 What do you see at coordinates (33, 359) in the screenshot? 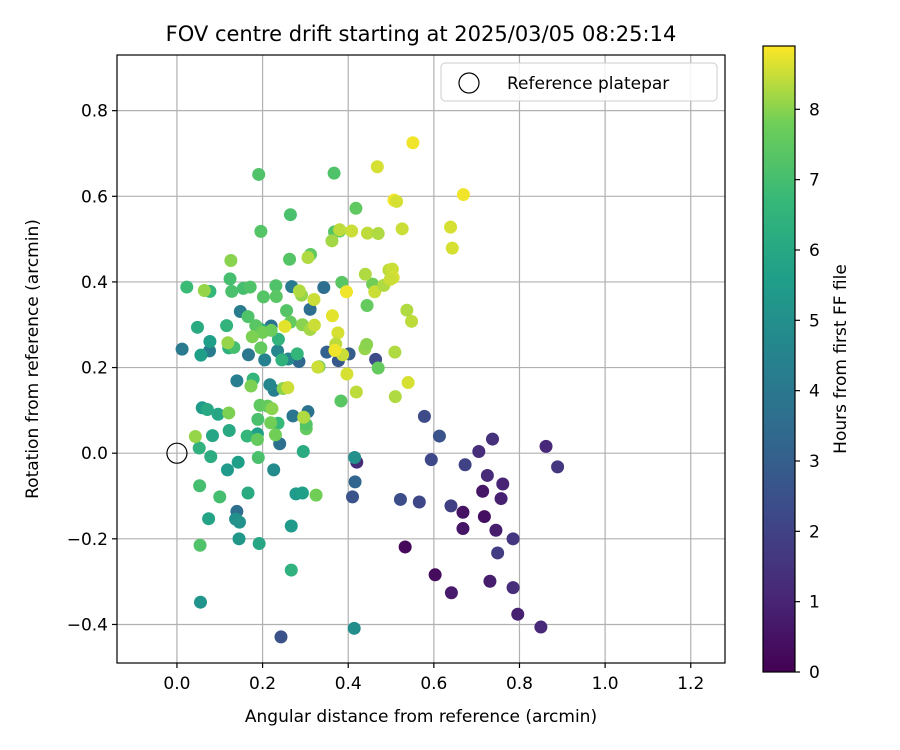
I see `y-axis-label: Rotation from reference (arcmin)` at bounding box center [33, 359].